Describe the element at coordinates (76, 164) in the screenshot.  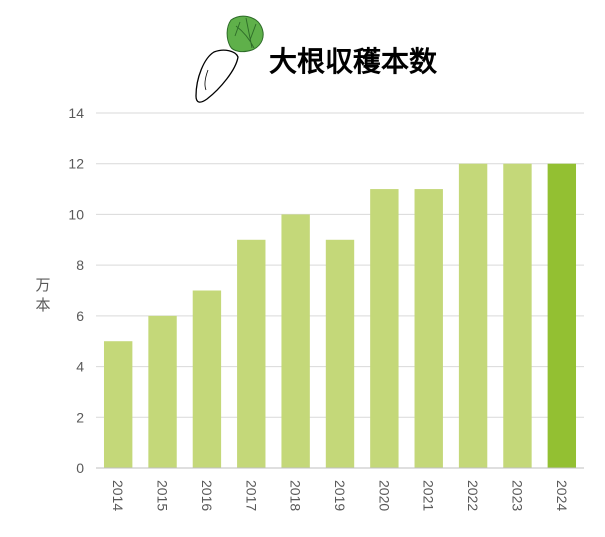
I see `y-tick-label: 12` at that location.